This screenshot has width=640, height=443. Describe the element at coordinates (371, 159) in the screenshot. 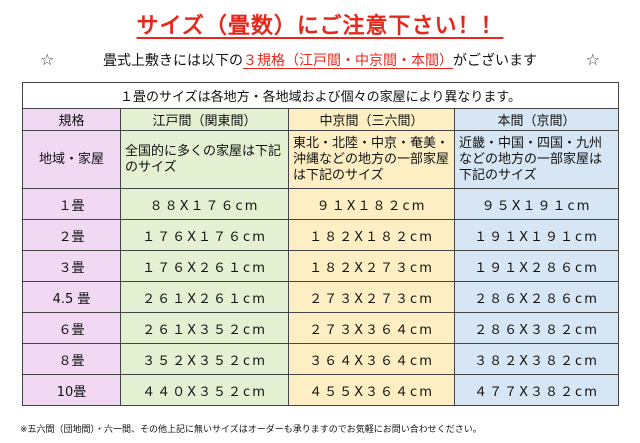

I see `region-chukyo: 東北・北陸・中京・奄美・沖縄などの地方の一部家屋は下記のサイズ` at that location.